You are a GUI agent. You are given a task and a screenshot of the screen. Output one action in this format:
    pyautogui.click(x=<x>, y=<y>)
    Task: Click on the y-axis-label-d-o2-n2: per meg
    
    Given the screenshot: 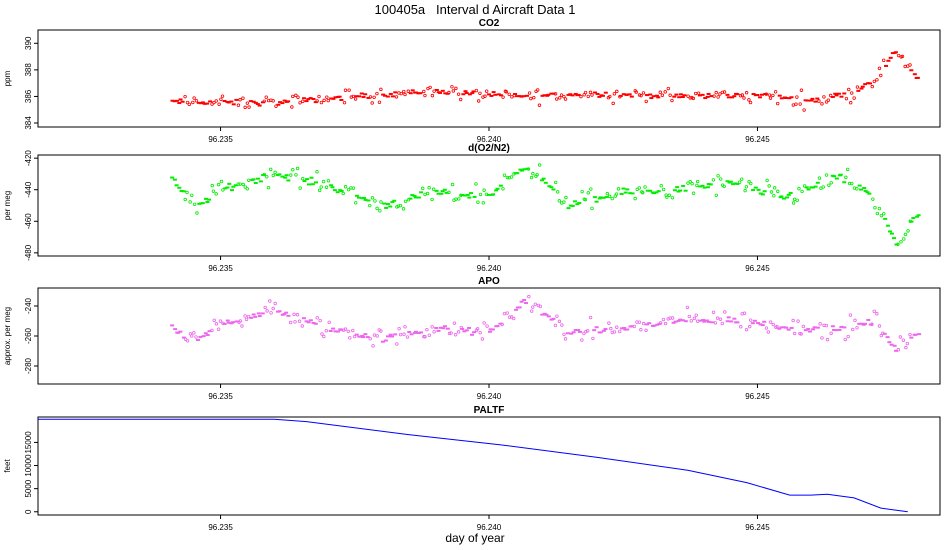 What is the action you would take?
    pyautogui.click(x=7, y=205)
    